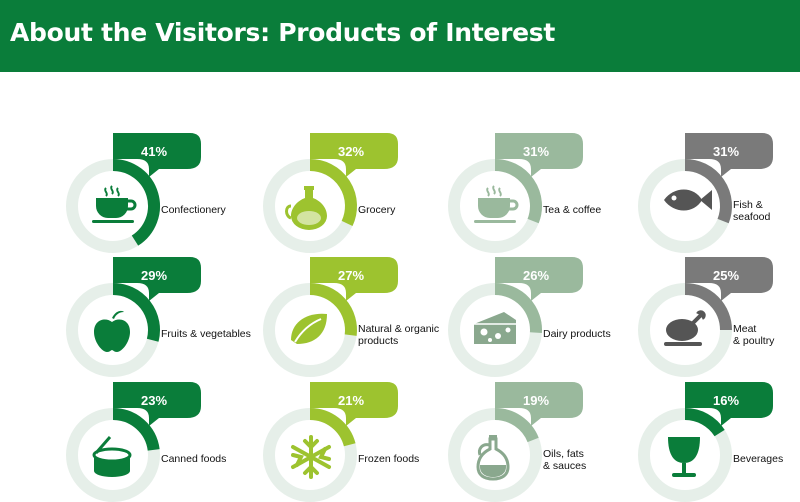 The height and width of the screenshot is (502, 800). Describe the element at coordinates (758, 459) in the screenshot. I see `category-label: Beverages` at that location.